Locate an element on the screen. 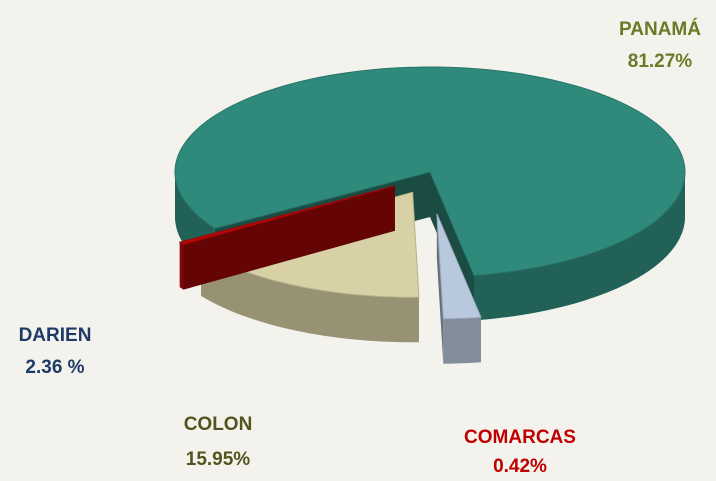  slice-label: PANAMÁ is located at coordinates (660, 29).